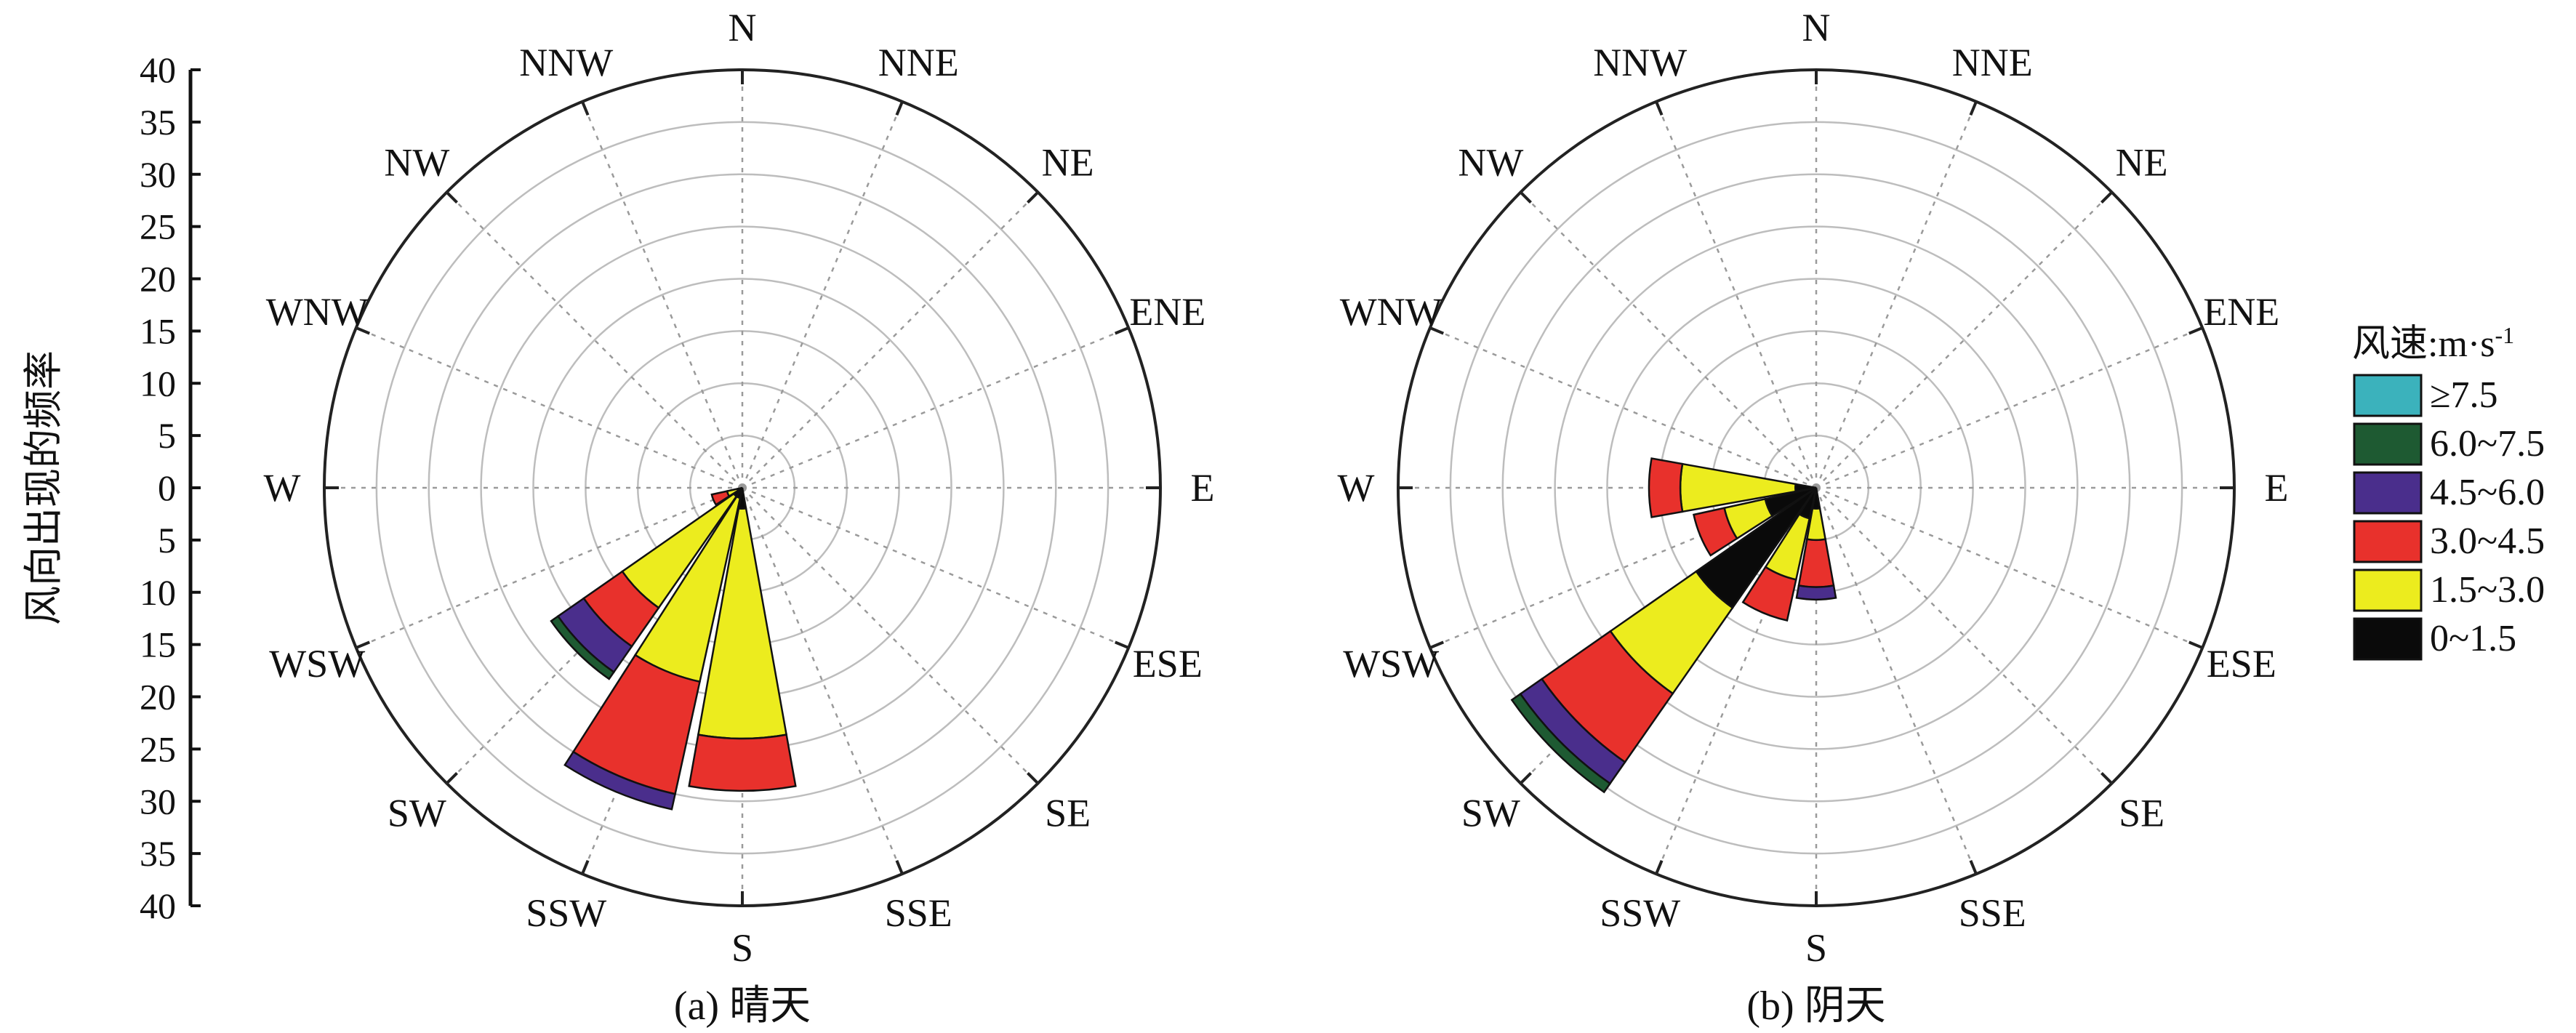 Image resolution: width=2576 pixels, height=1033 pixels. What do you see at coordinates (1356, 488) in the screenshot?
I see `direction-label-w: W` at bounding box center [1356, 488].